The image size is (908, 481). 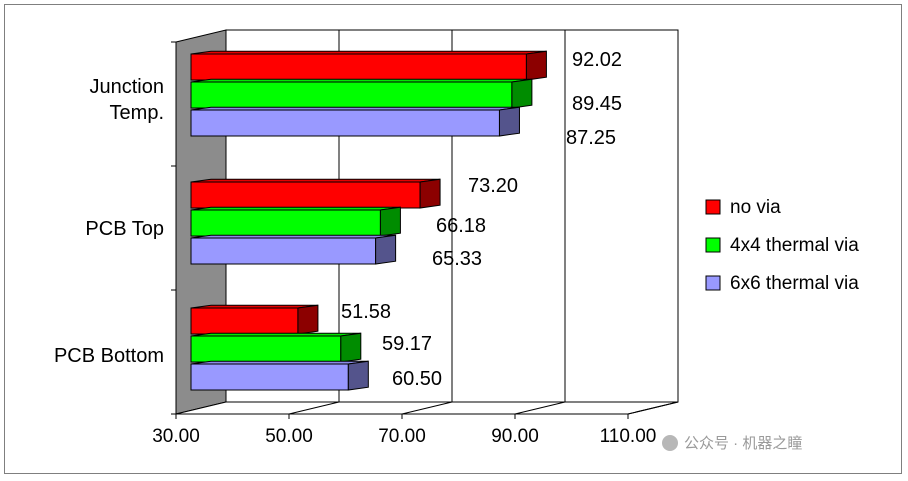 What do you see at coordinates (176, 436) in the screenshot?
I see `x-tick-label: 30.00` at bounding box center [176, 436].